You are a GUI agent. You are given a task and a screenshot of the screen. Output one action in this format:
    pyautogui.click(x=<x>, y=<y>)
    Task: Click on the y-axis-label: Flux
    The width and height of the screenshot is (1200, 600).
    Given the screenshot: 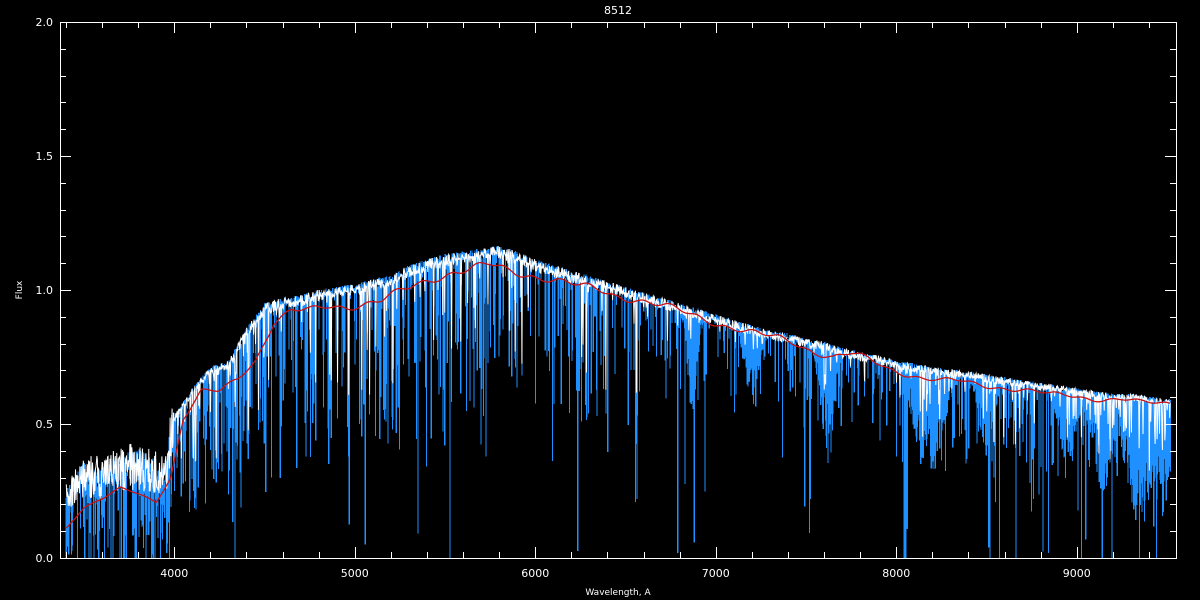 What is the action you would take?
    pyautogui.click(x=20, y=289)
    